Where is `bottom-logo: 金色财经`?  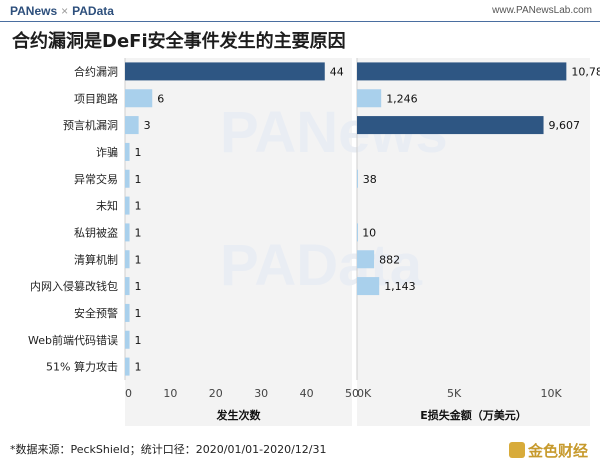 bottom-logo: 金色财经 is located at coordinates (548, 450).